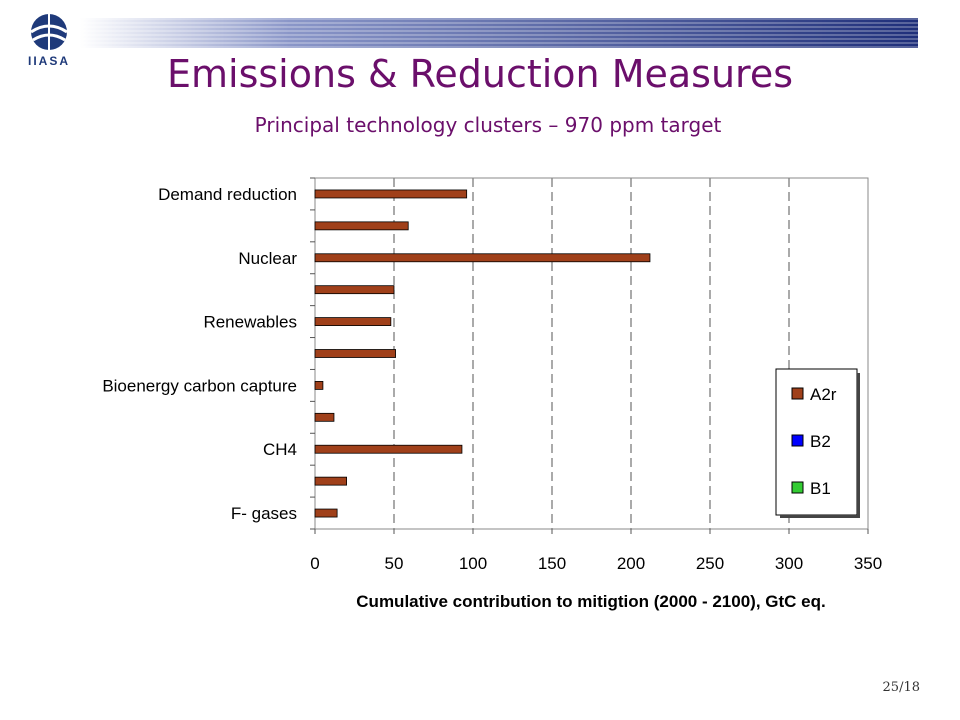 This screenshot has height=720, width=960. Describe the element at coordinates (227, 194) in the screenshot. I see `y-category-label: Demand reduction` at that location.